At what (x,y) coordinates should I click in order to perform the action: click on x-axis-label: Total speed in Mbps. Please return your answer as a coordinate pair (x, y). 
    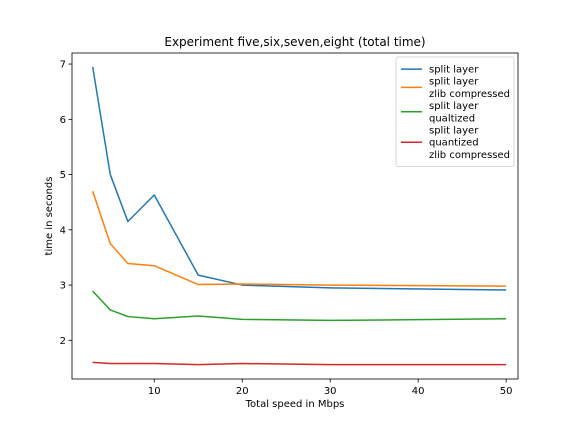
    Looking at the image, I should click on (295, 404).